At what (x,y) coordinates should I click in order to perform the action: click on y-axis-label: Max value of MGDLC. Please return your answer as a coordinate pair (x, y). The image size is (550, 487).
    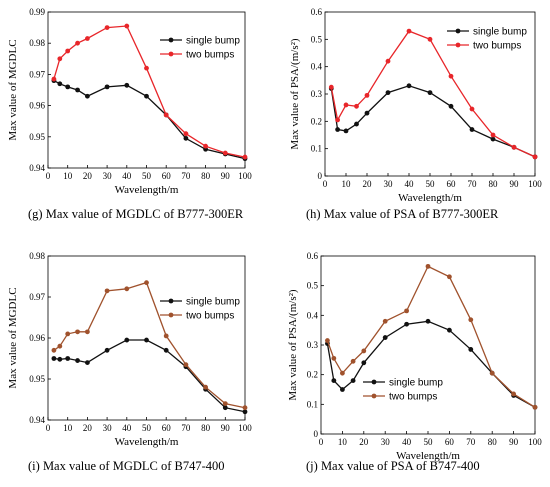
    Looking at the image, I should click on (13, 337).